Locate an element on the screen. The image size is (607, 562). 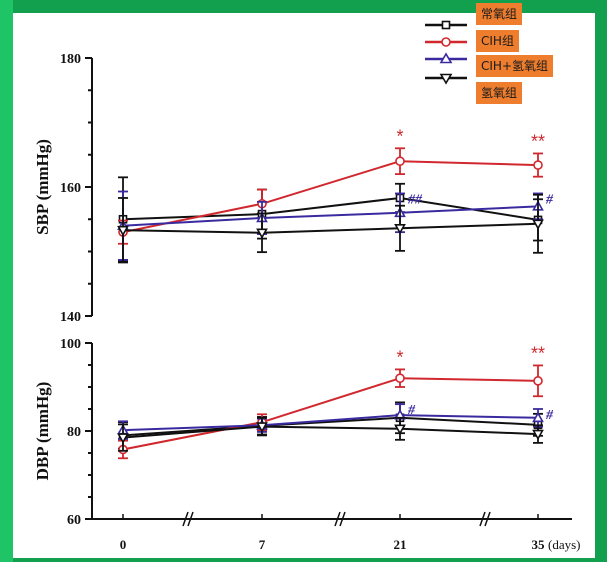
significance-marker: ## is located at coordinates (415, 199).